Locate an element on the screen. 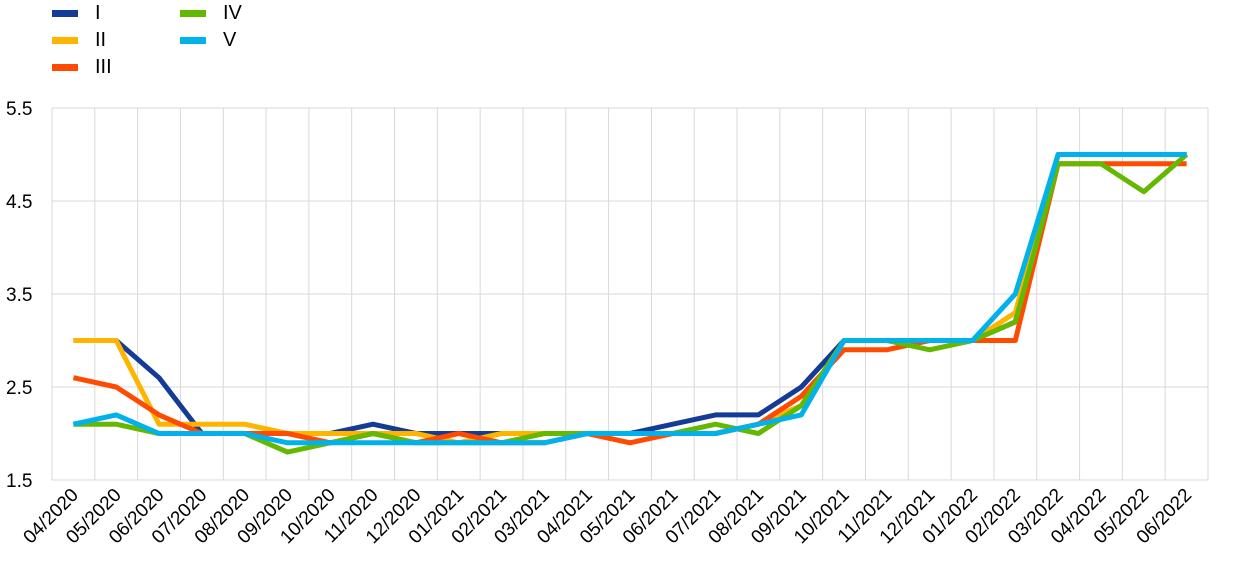  legend-item: I is located at coordinates (76, 13).